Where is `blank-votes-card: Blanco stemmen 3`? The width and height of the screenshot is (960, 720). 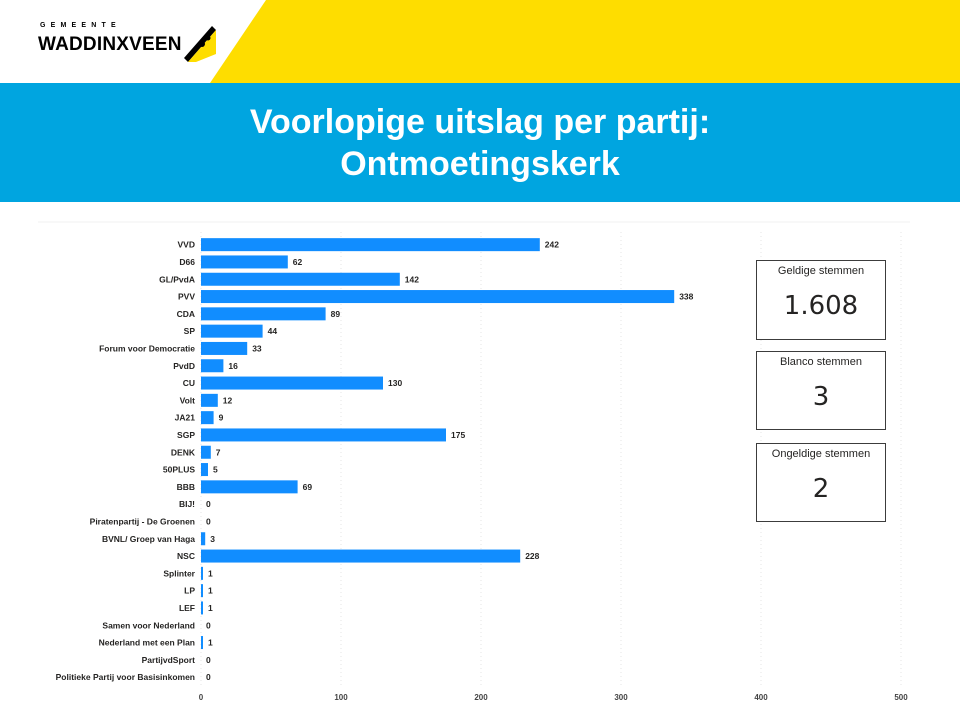 blank-votes-card: Blanco stemmen 3 is located at coordinates (821, 390).